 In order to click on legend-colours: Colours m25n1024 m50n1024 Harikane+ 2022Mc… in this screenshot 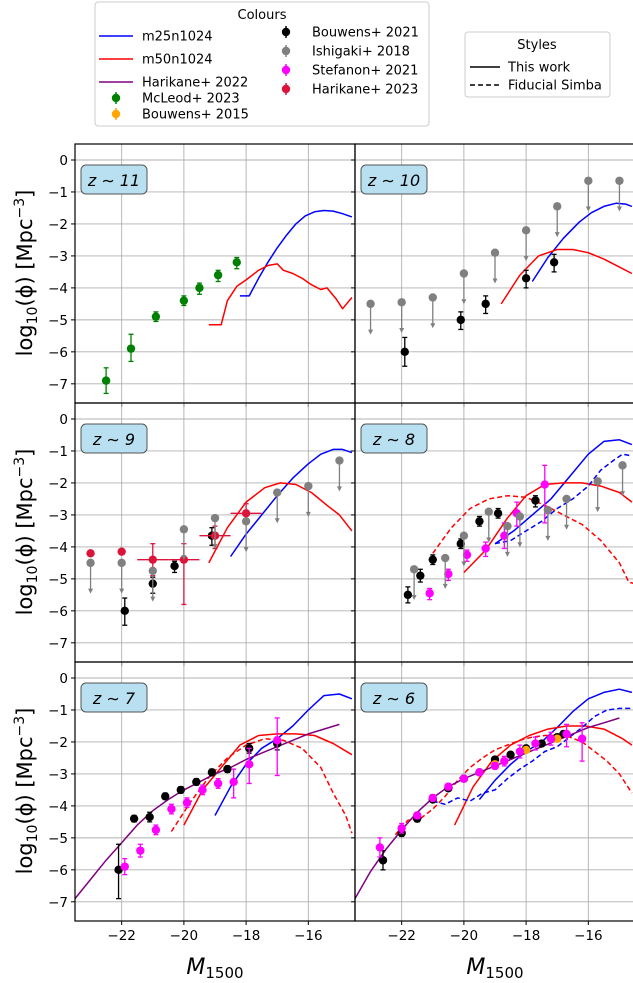, I will do `click(262, 64)`.